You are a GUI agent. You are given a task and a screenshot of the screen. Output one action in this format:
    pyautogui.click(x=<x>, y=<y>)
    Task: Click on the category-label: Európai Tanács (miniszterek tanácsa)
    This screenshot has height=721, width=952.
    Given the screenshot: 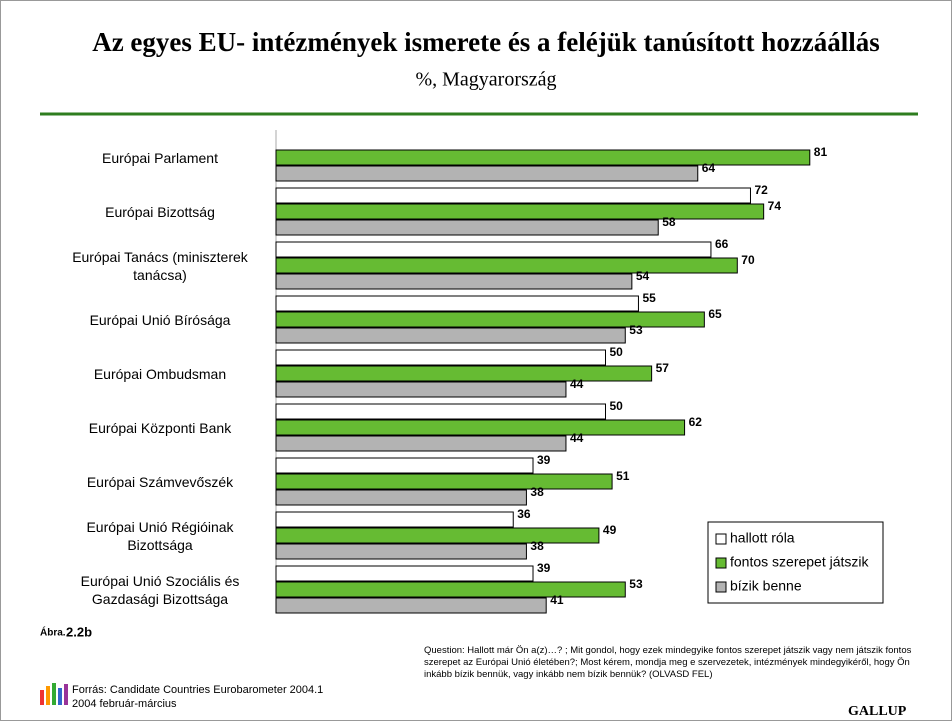 What is the action you would take?
    pyautogui.click(x=160, y=265)
    